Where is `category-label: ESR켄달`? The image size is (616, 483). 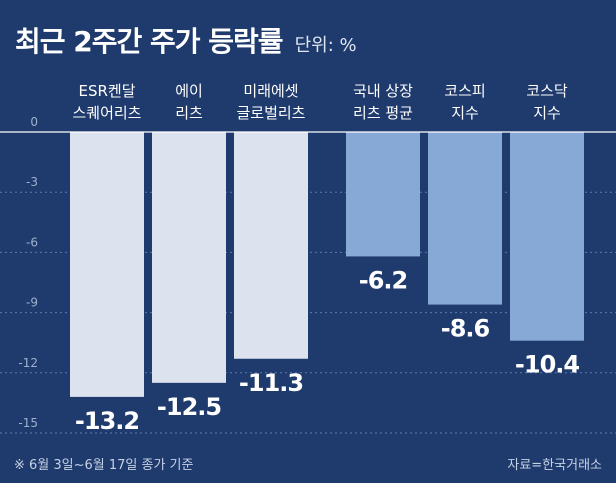 category-label: ESR켄달 is located at coordinates (106, 91).